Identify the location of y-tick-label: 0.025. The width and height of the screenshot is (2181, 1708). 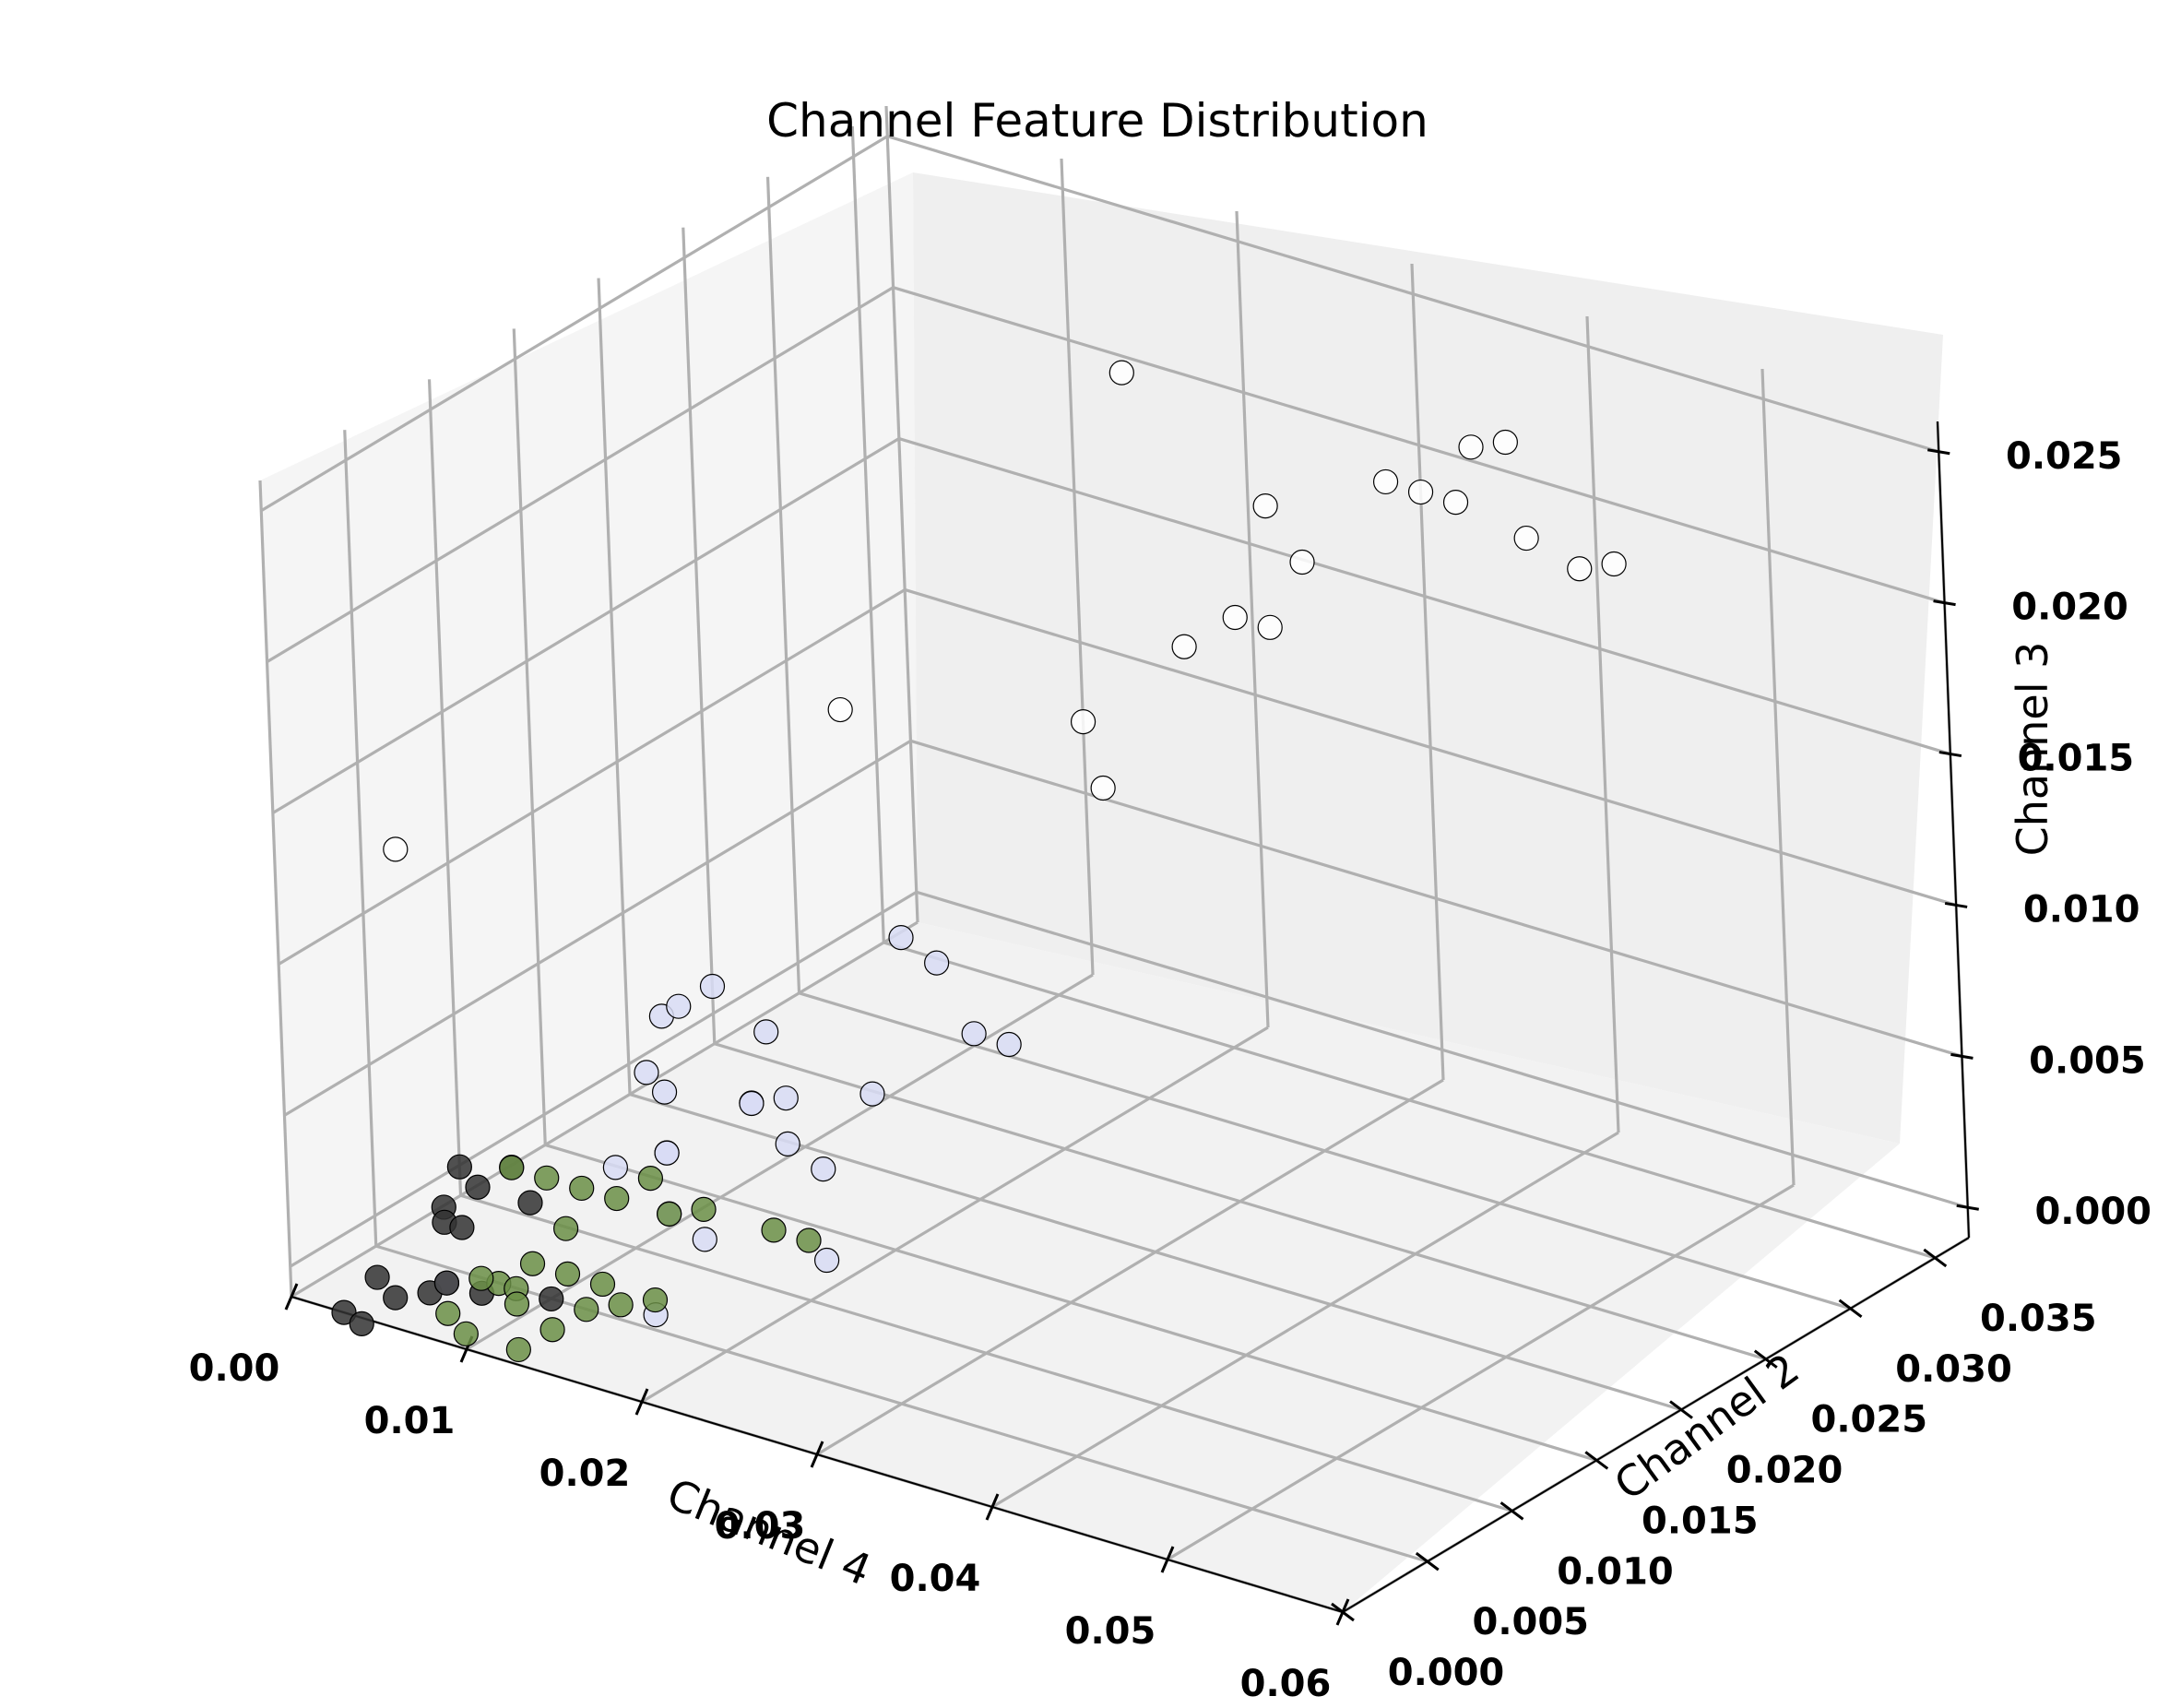
(1869, 1420).